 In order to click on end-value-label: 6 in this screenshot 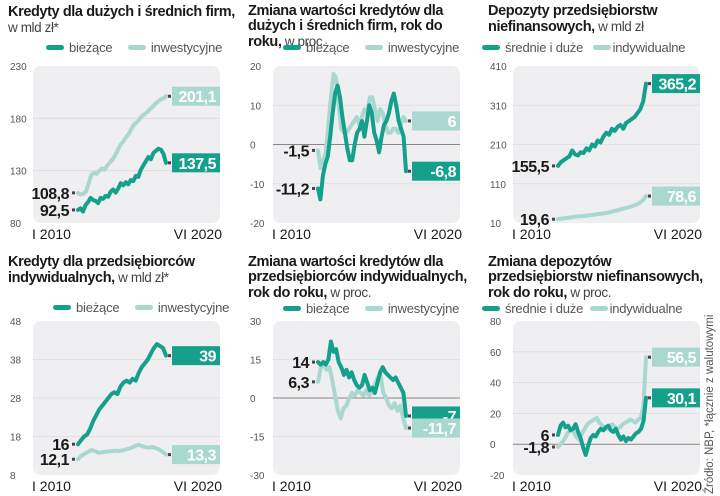, I will do `click(452, 122)`.